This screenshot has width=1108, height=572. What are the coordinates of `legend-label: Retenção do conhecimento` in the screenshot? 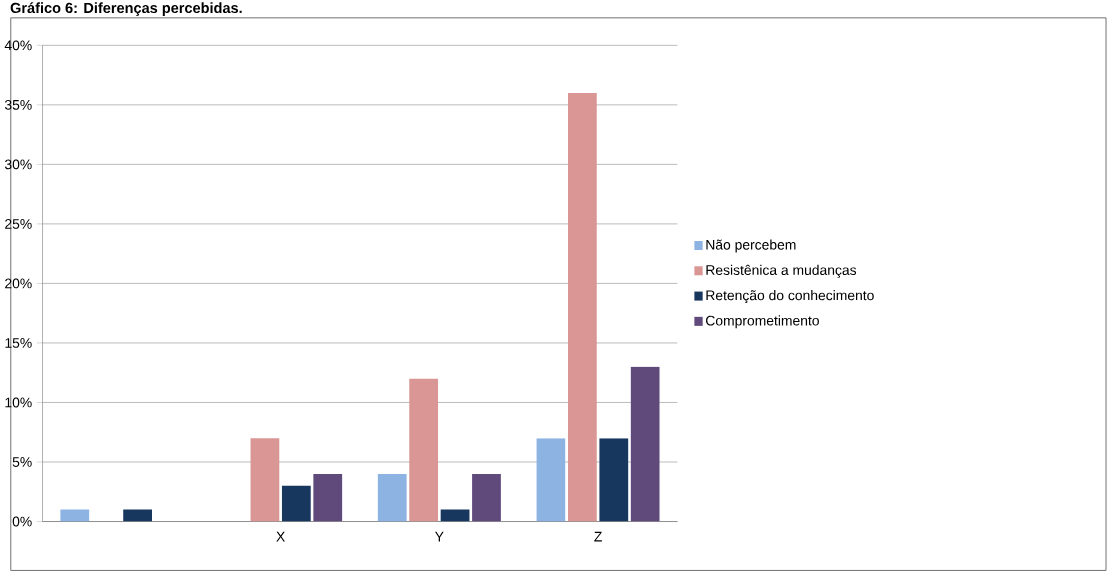 It's located at (790, 296).